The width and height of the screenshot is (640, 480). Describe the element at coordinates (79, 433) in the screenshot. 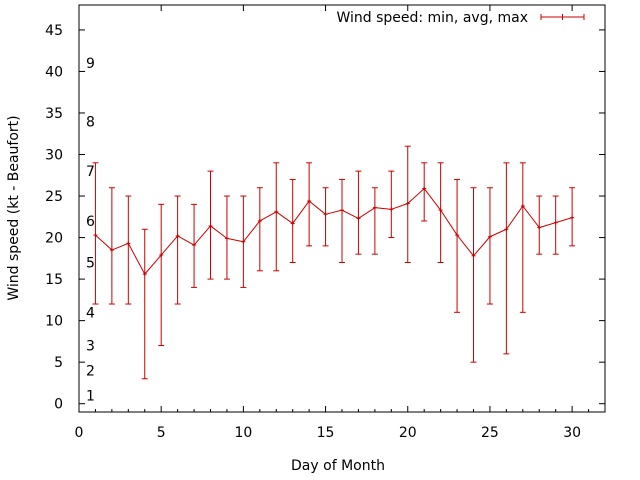

I see `x-tick-label: 0` at that location.